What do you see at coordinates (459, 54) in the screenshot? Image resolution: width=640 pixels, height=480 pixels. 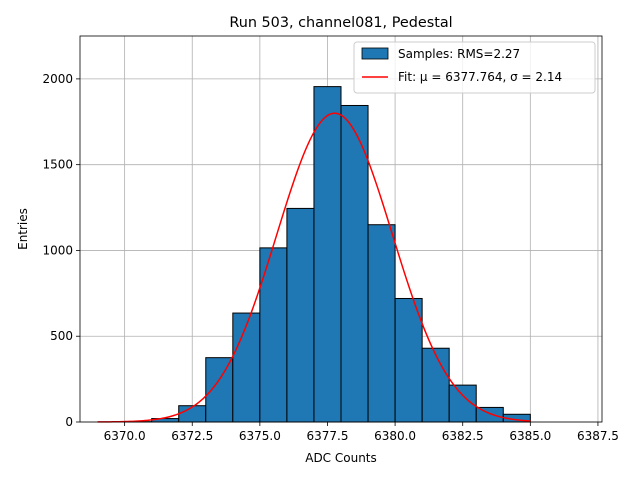 I see `legend-label-samples: Samples: RMS=2.27` at bounding box center [459, 54].